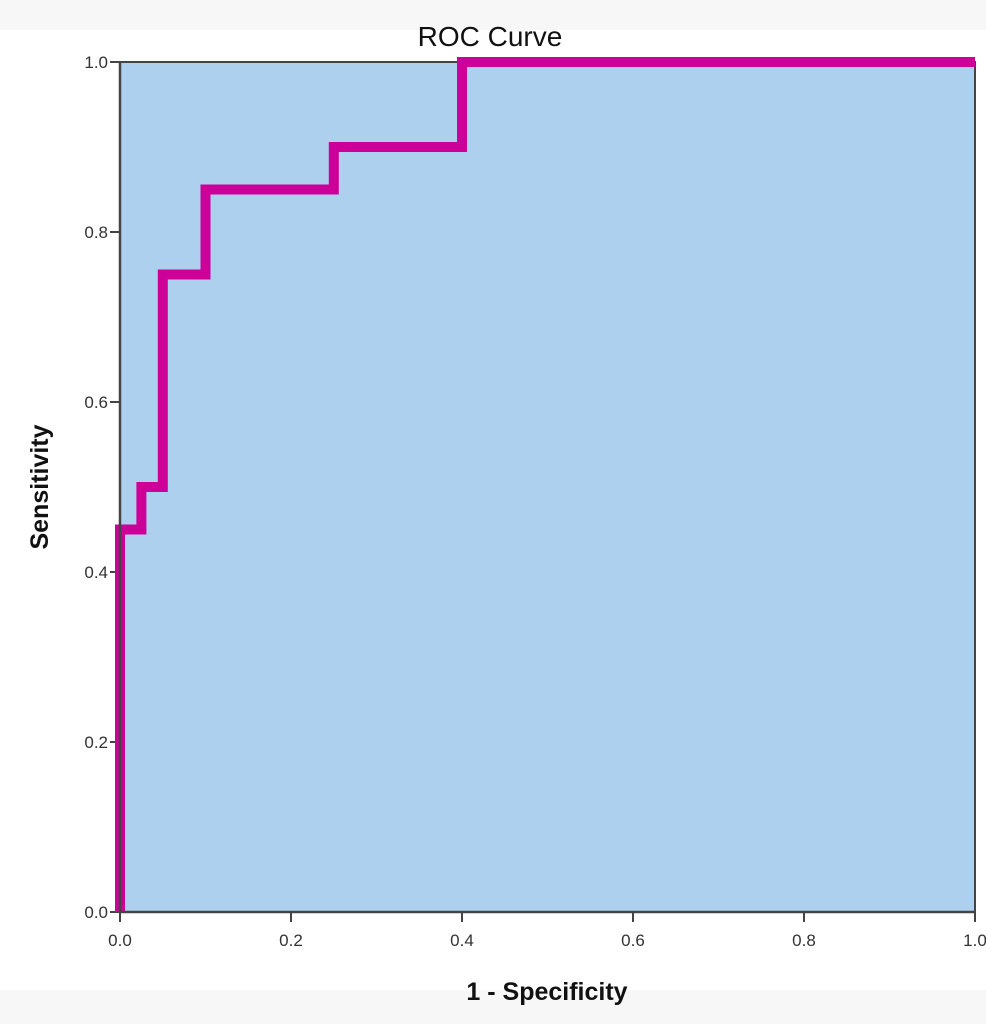 This screenshot has width=986, height=1024. What do you see at coordinates (96, 232) in the screenshot?
I see `y-tick-label: 0.8` at bounding box center [96, 232].